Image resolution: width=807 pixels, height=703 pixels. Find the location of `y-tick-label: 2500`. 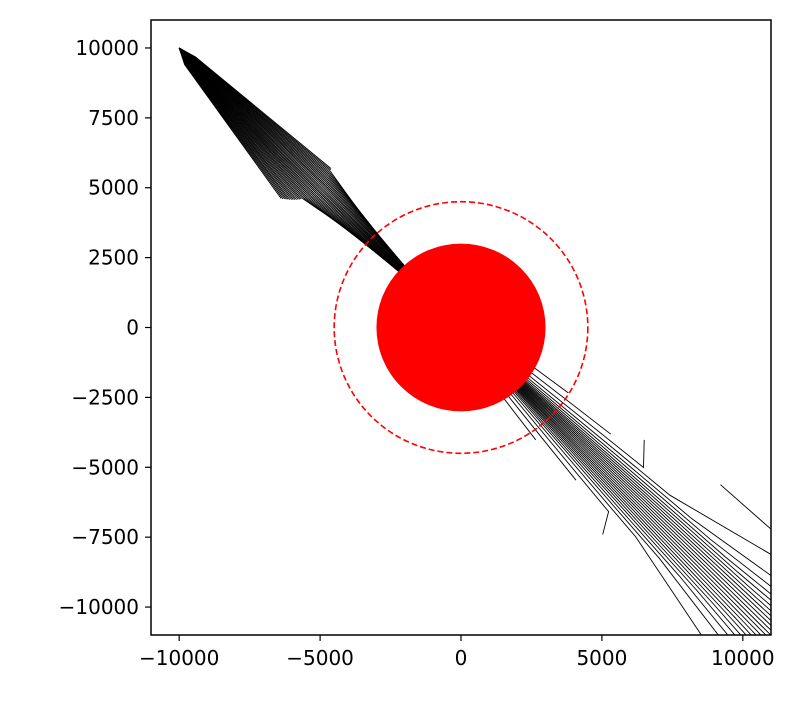

y-tick-label: 2500 is located at coordinates (113, 258).